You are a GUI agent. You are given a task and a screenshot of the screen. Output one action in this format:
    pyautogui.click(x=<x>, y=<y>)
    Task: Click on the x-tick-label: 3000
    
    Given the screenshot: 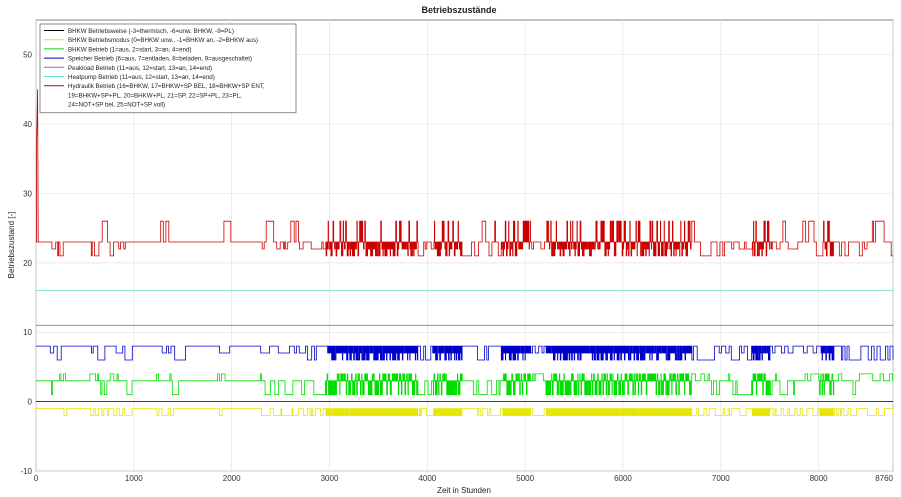 What is the action you would take?
    pyautogui.click(x=330, y=478)
    